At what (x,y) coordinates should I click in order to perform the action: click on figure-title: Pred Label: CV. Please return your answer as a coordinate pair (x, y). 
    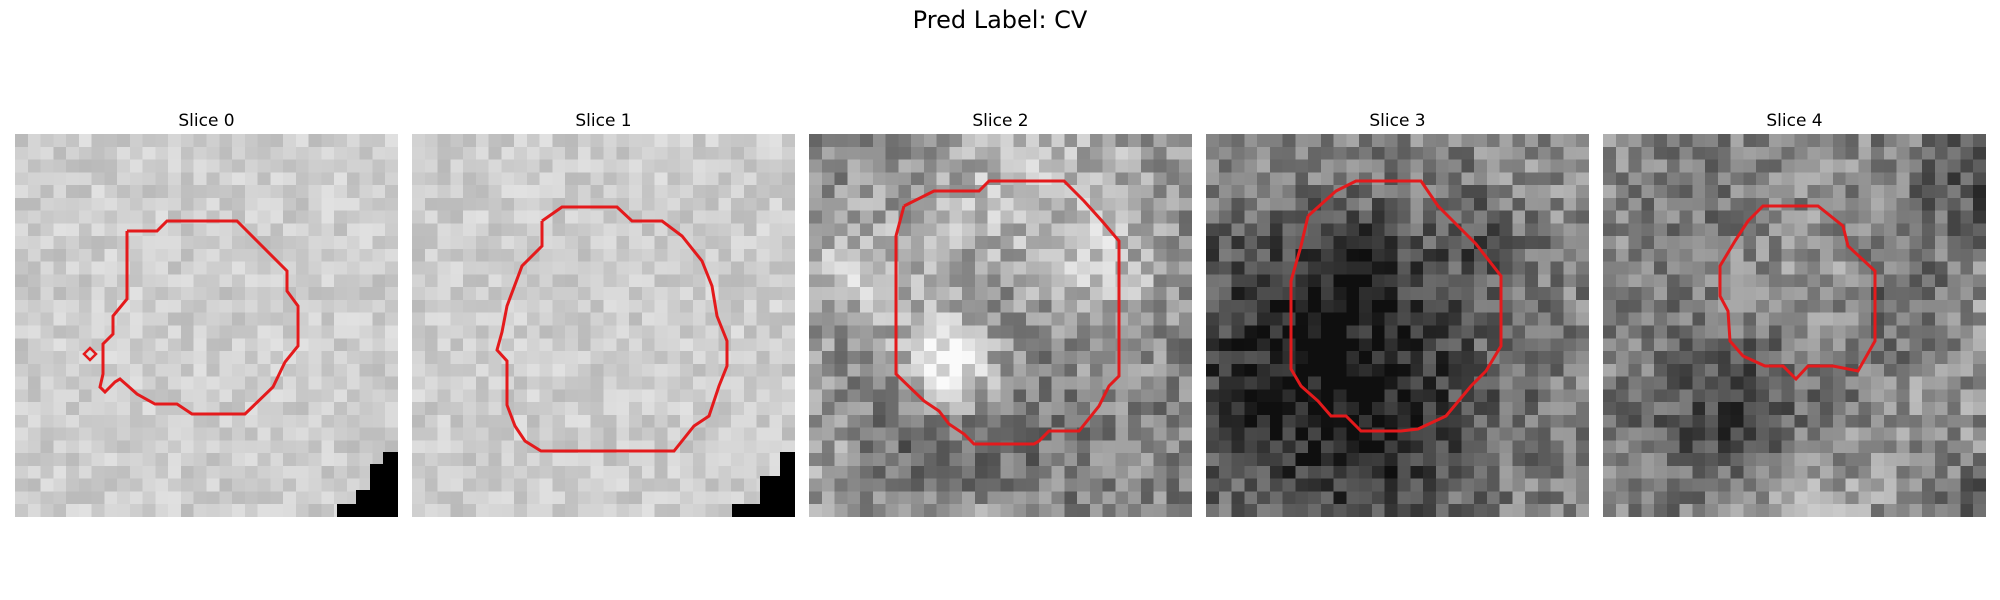
    Looking at the image, I should click on (1000, 20).